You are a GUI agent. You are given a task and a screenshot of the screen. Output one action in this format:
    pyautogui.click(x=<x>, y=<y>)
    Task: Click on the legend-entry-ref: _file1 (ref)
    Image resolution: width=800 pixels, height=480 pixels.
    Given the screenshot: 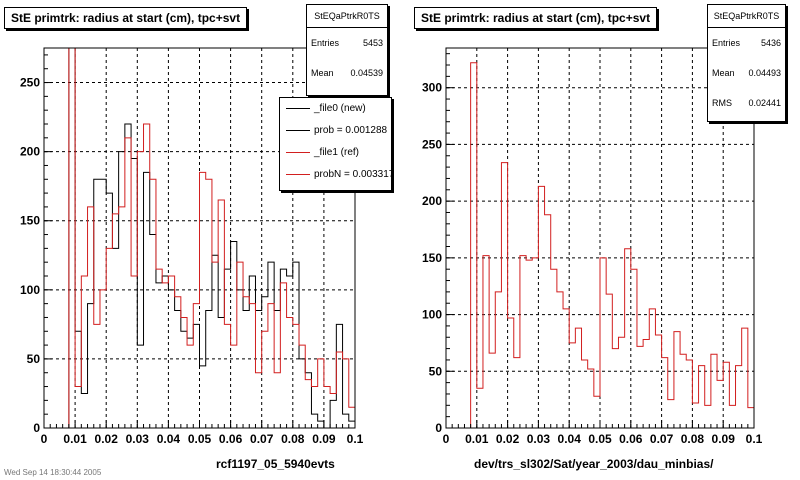 What is the action you would take?
    pyautogui.click(x=335, y=153)
    